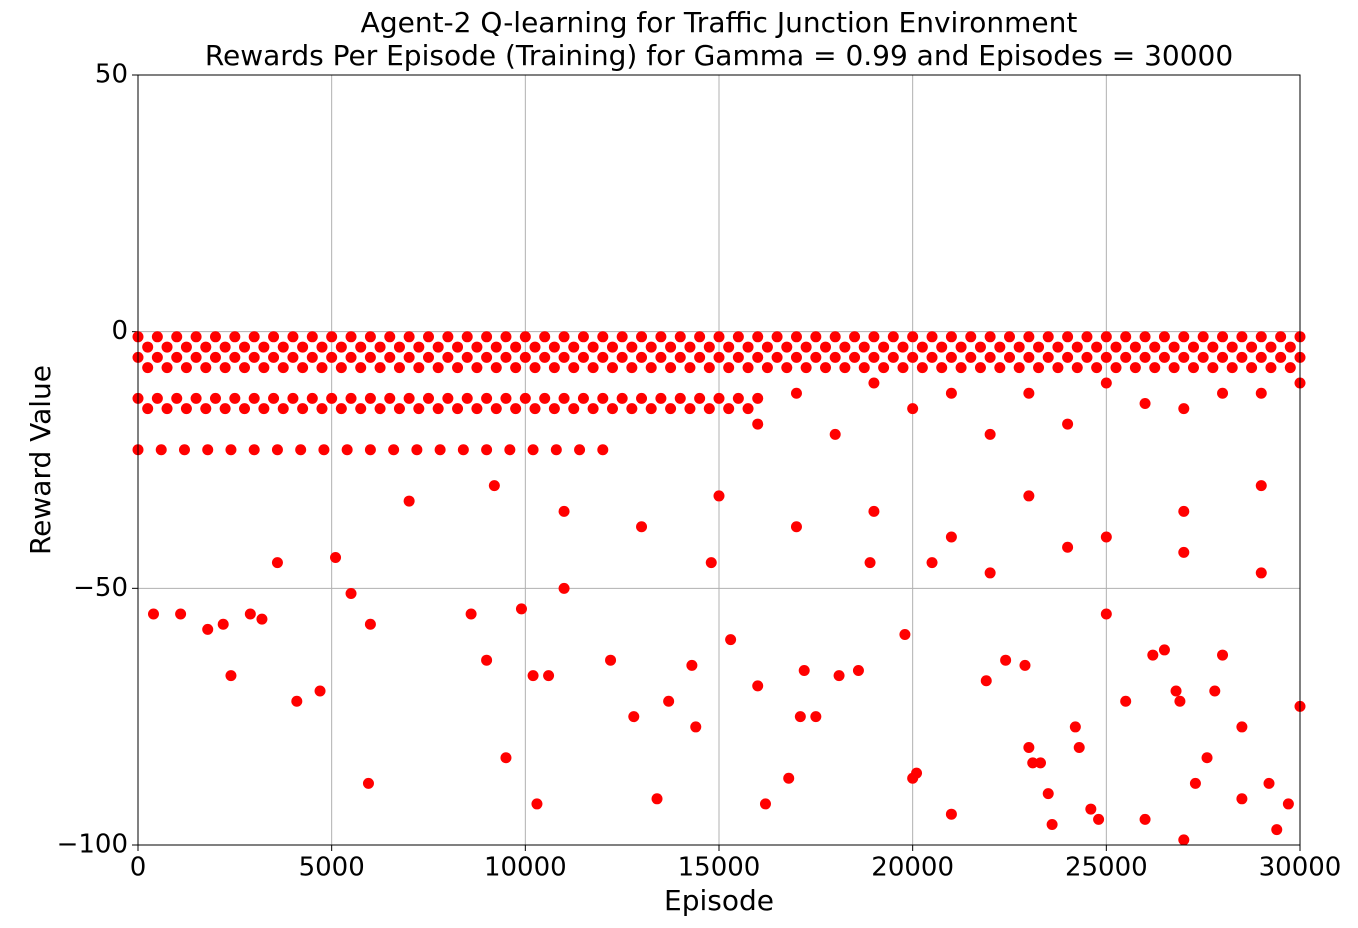  I want to click on y-tick-label: −100, so click(92, 845).